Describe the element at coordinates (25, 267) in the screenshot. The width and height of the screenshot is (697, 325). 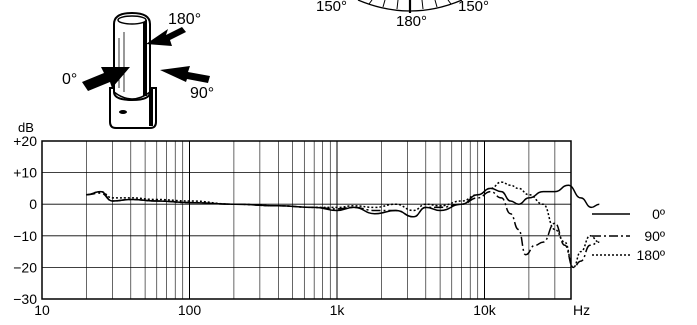
I see `y-tick-label: −20` at that location.